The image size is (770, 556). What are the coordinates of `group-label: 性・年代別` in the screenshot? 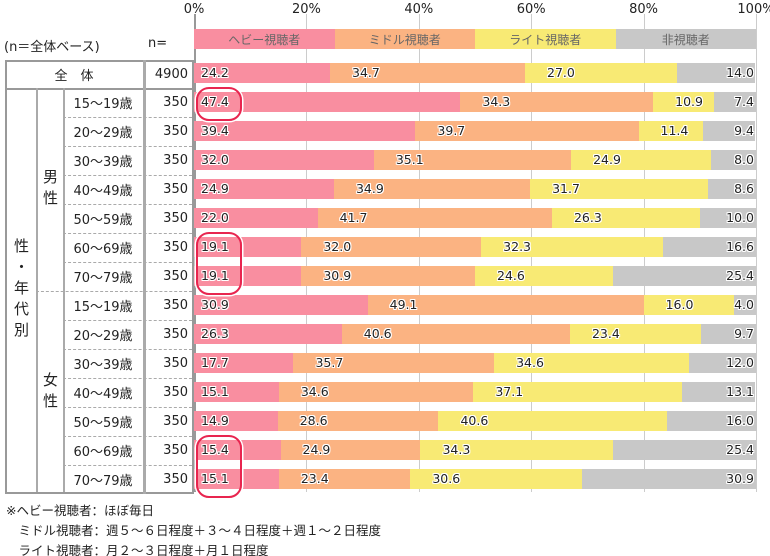 It's located at (21, 290).